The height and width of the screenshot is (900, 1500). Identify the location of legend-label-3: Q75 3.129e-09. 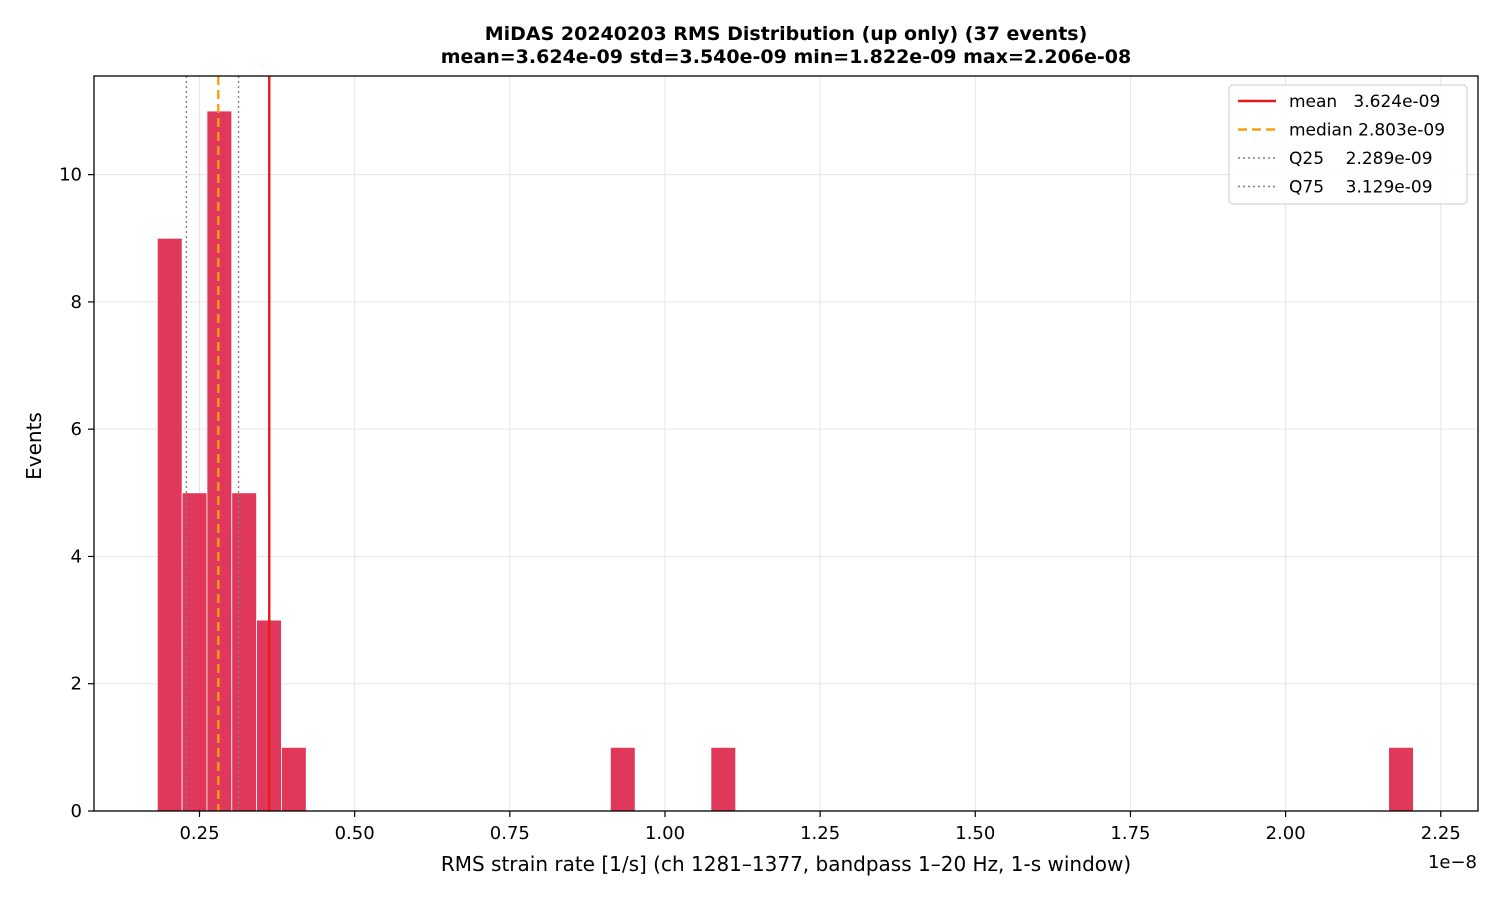
(1361, 188).